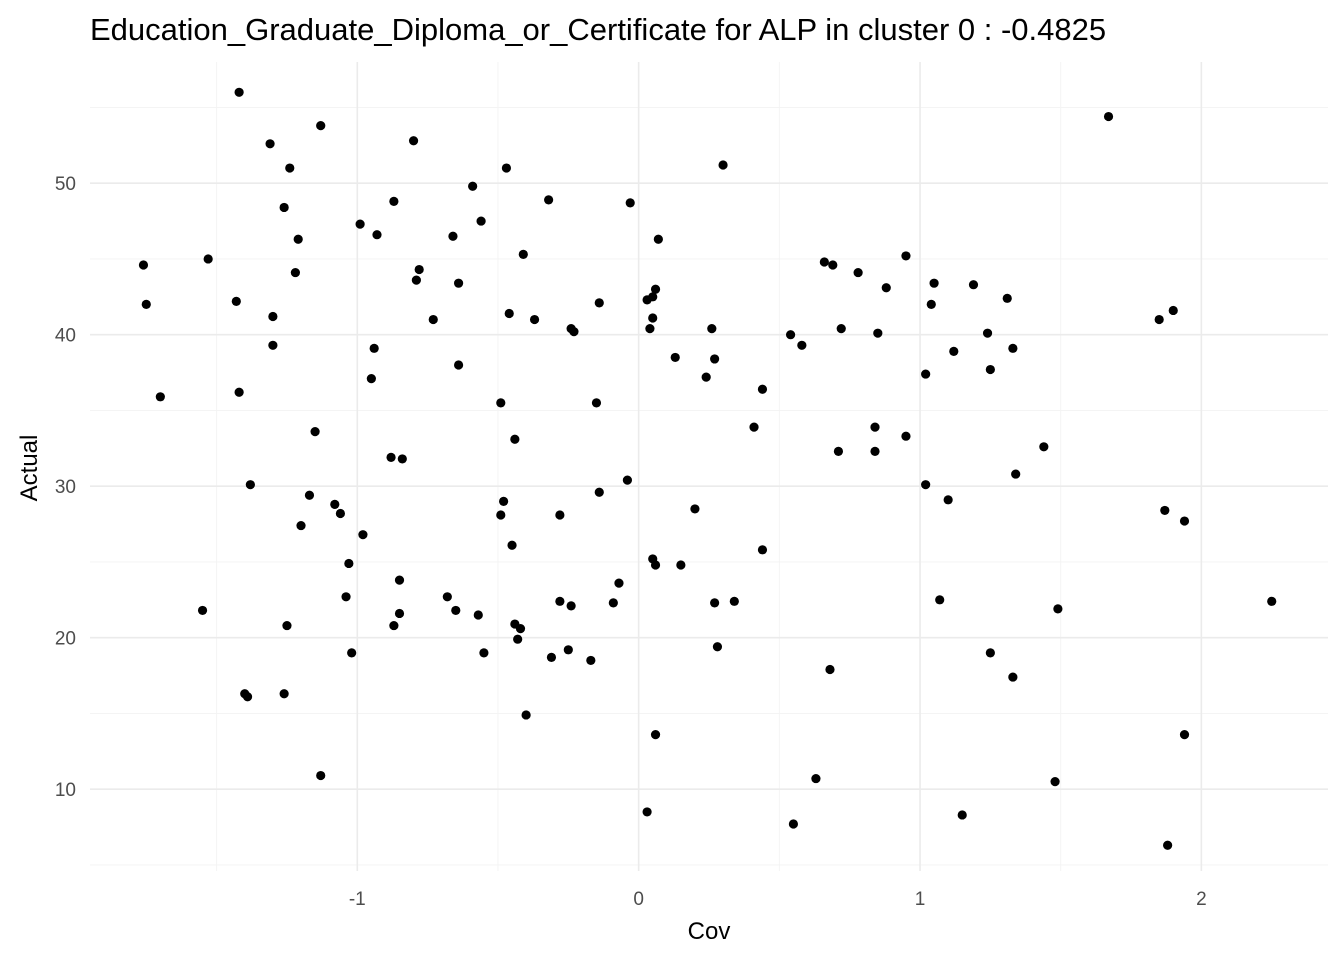 Image resolution: width=1344 pixels, height=960 pixels. Describe the element at coordinates (638, 899) in the screenshot. I see `x-tick-label: 0` at that location.